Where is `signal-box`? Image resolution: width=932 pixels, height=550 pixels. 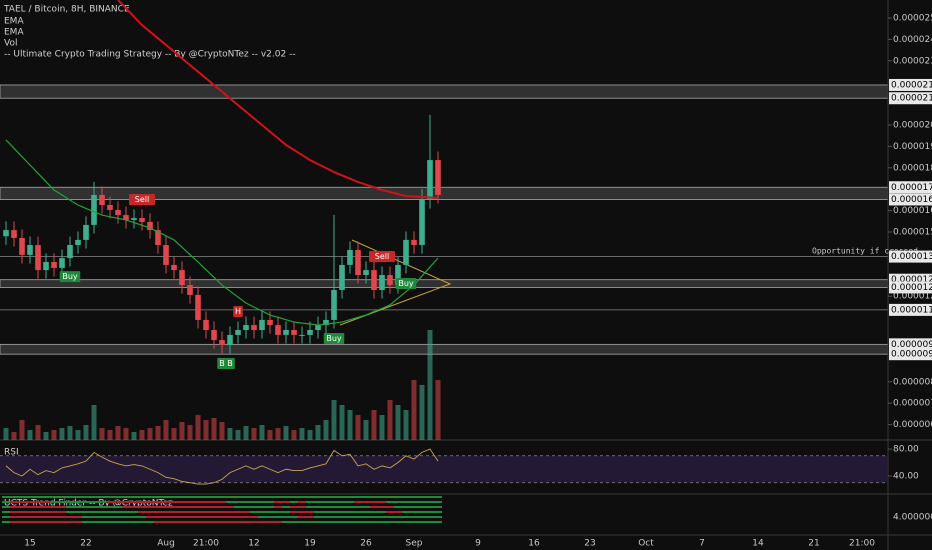 signal-box is located at coordinates (70, 277).